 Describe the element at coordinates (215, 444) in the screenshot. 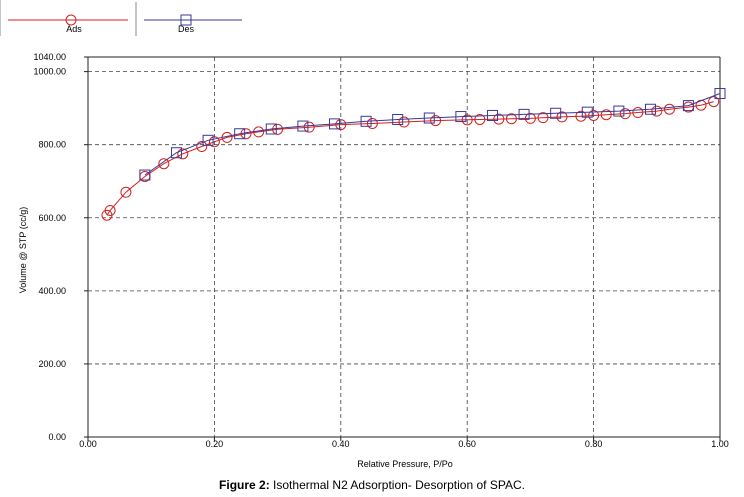

I see `x-tick-label: 0.20` at that location.